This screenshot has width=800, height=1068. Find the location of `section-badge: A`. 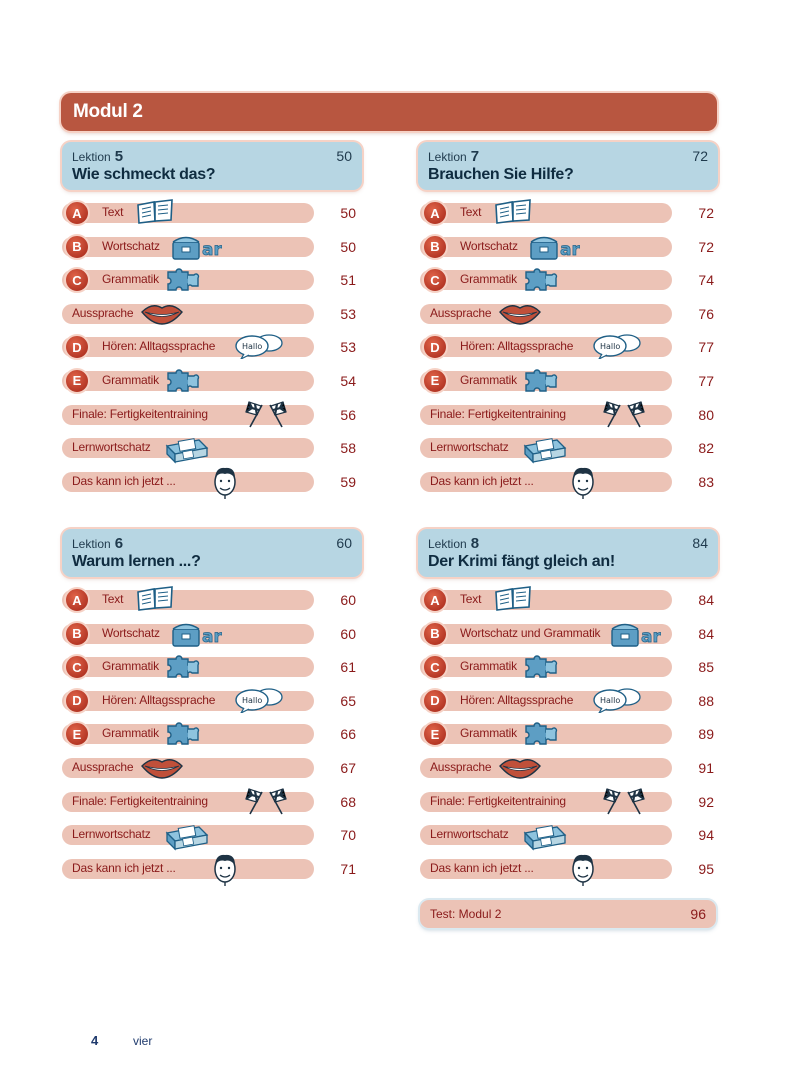

section-badge: A is located at coordinates (77, 213).